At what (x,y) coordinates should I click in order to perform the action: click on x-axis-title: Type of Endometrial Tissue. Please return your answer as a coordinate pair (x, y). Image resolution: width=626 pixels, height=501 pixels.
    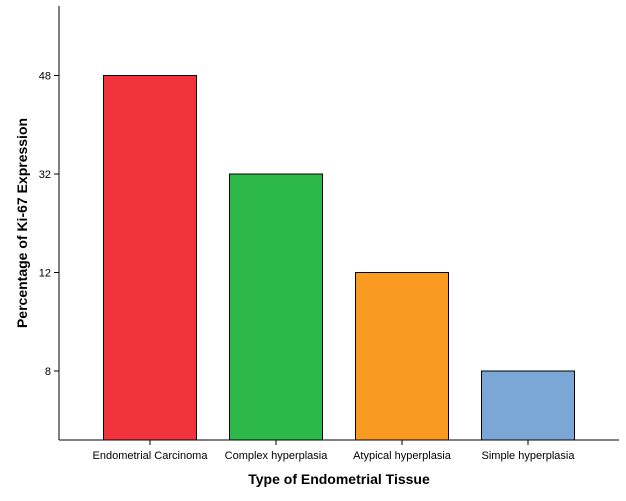
    Looking at the image, I should click on (339, 479).